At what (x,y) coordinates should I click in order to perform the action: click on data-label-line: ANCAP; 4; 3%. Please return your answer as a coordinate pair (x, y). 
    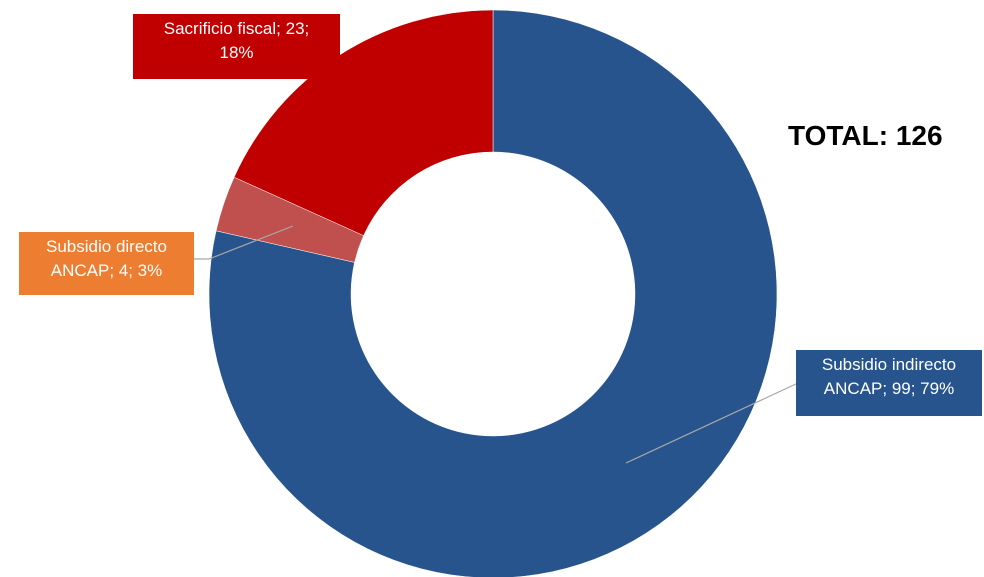
    Looking at the image, I should click on (106, 270).